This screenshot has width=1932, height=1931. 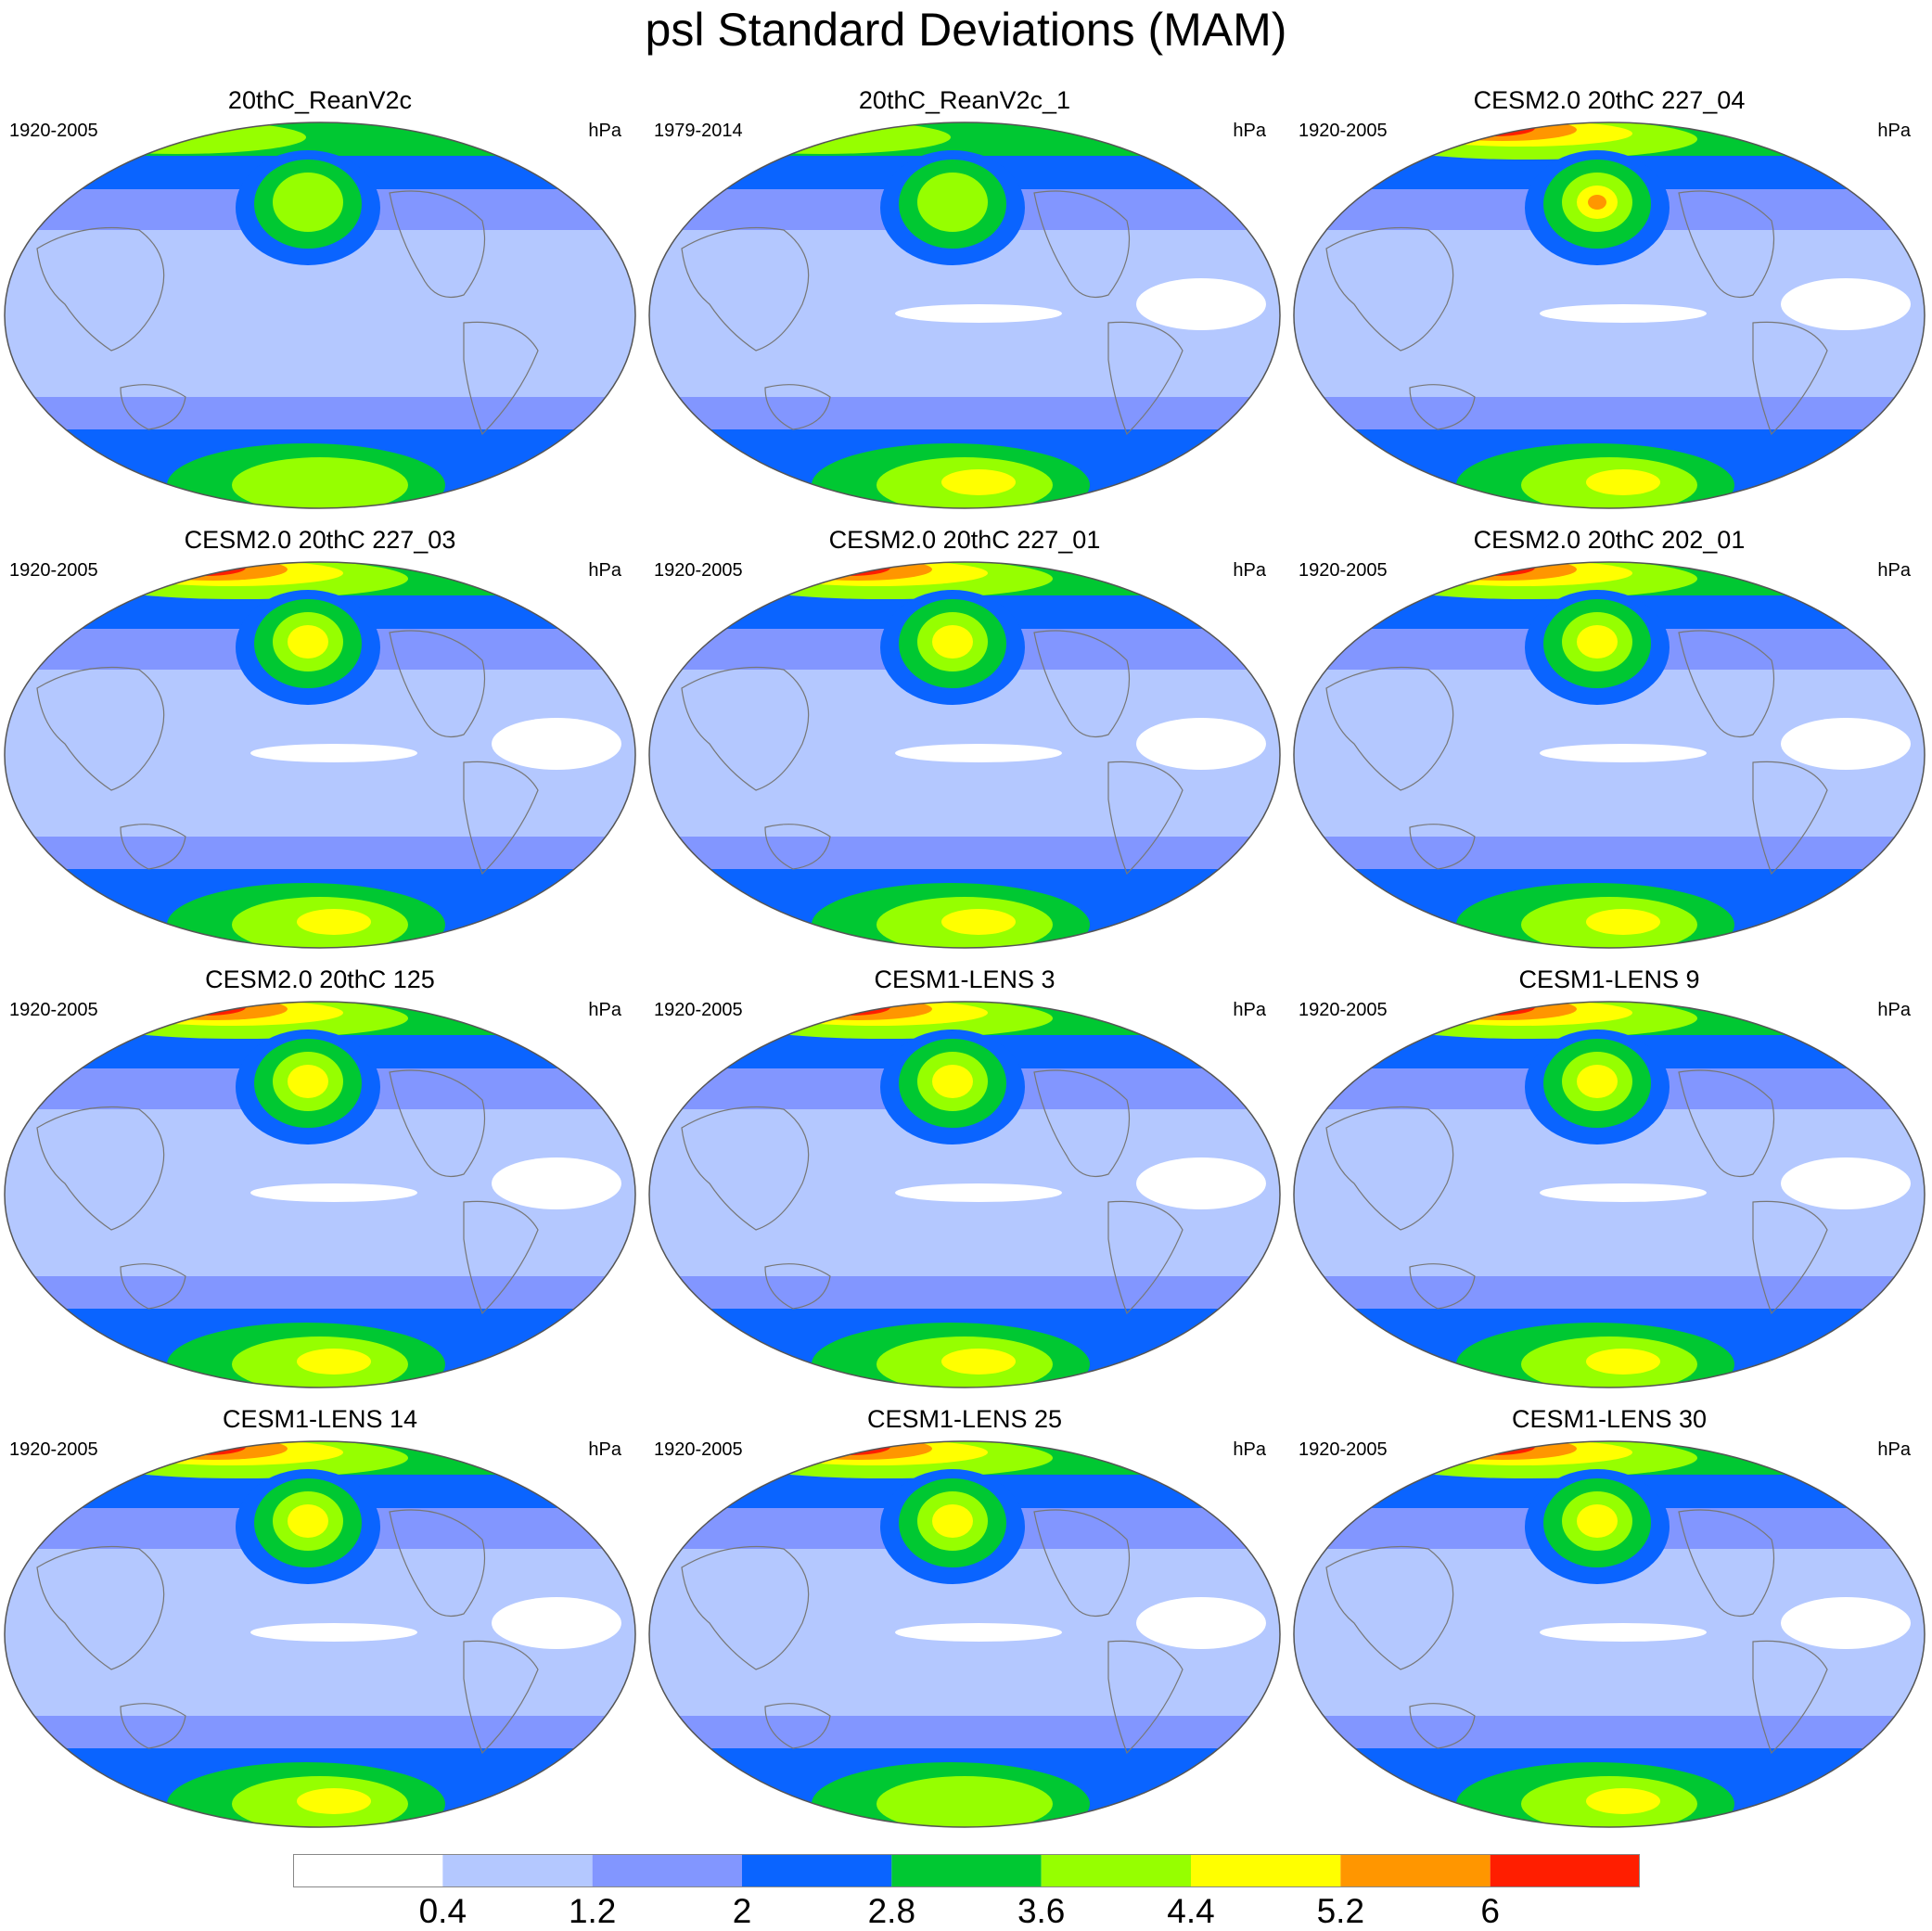 What do you see at coordinates (320, 540) in the screenshot?
I see `panel-title: CESM2.0 20thC 227_03` at bounding box center [320, 540].